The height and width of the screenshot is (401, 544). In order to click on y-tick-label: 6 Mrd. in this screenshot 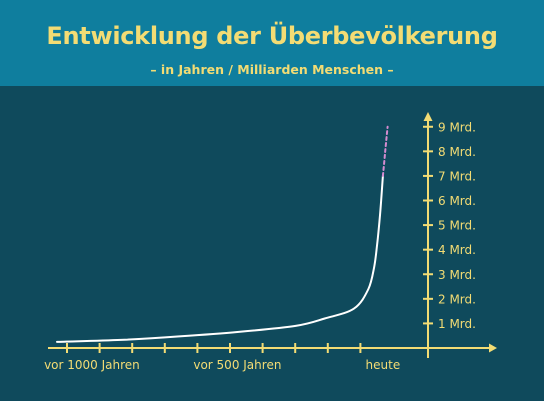, I will do `click(457, 201)`.